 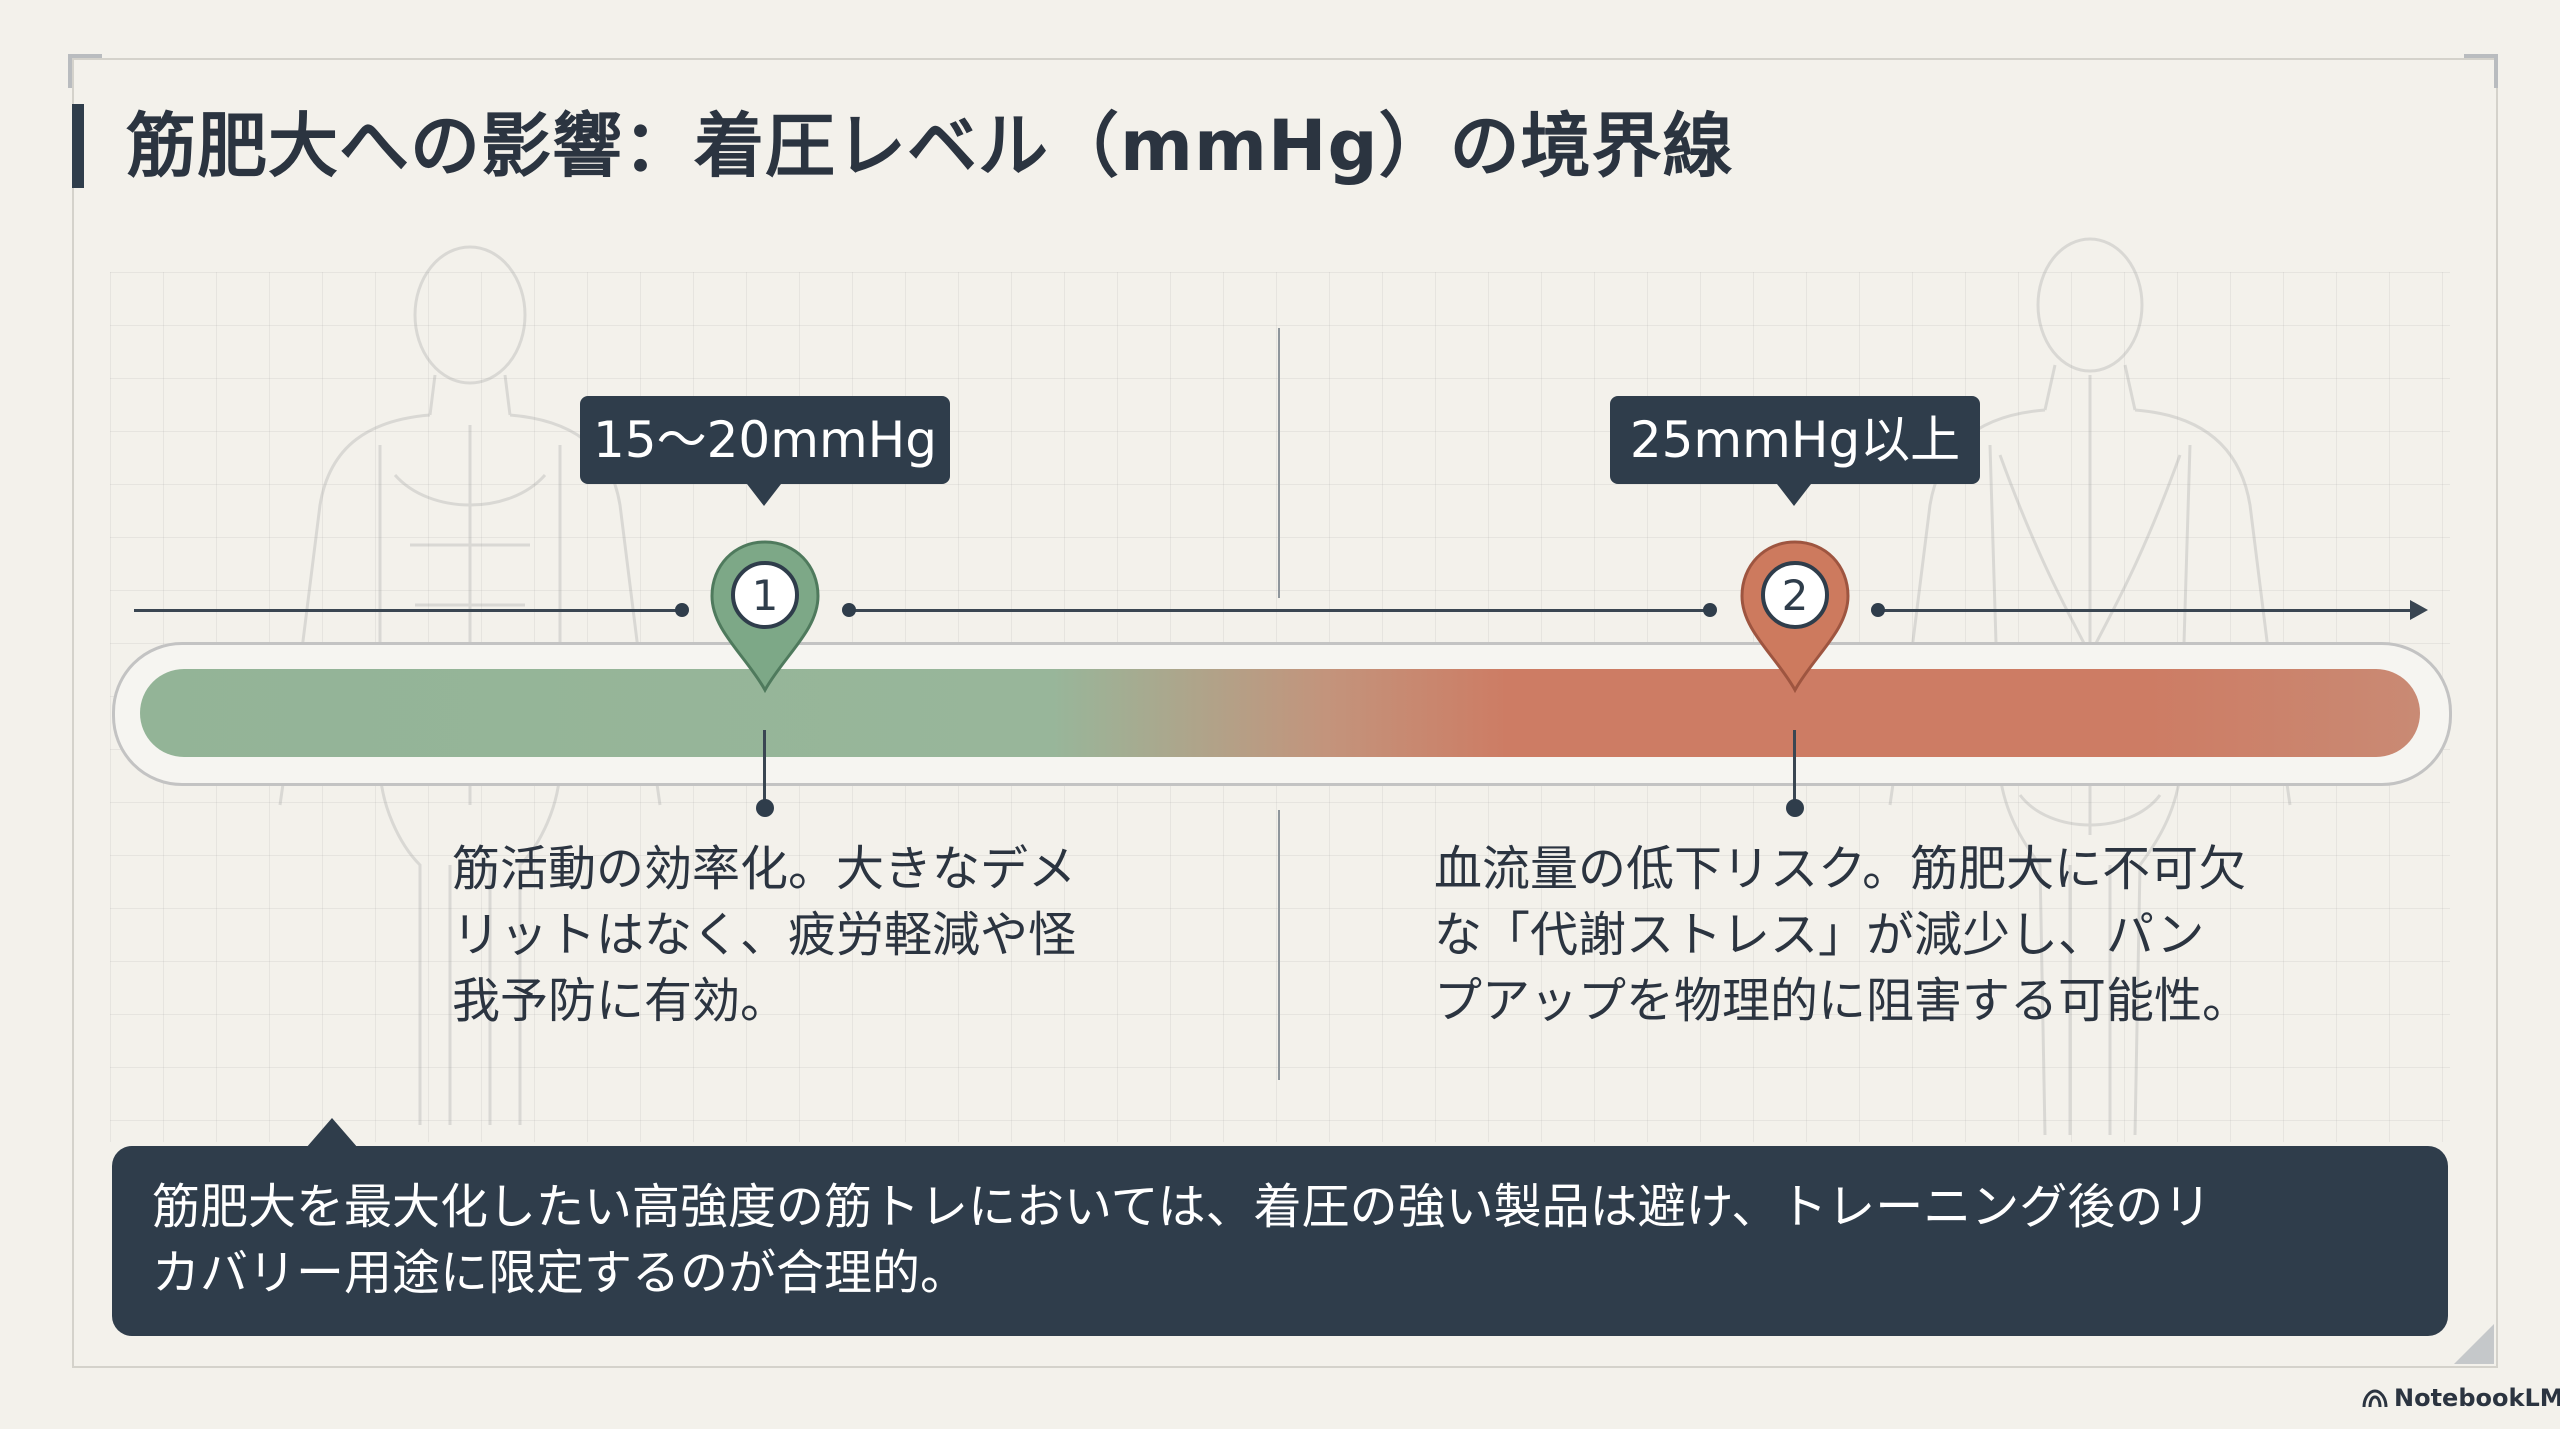 I want to click on marker-2-pin-icon: 2, so click(x=1795, y=617).